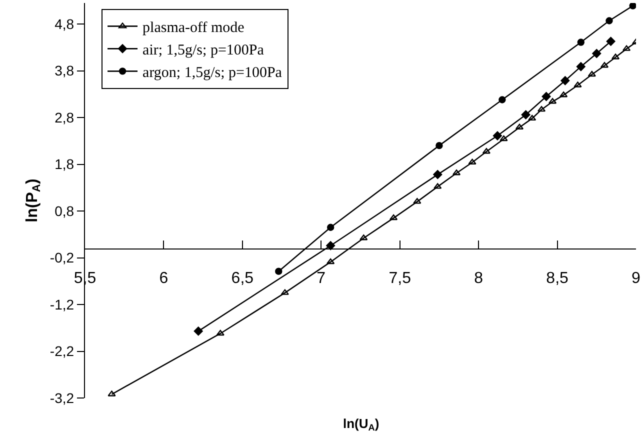  I want to click on x-tick-label: 8, so click(479, 278).